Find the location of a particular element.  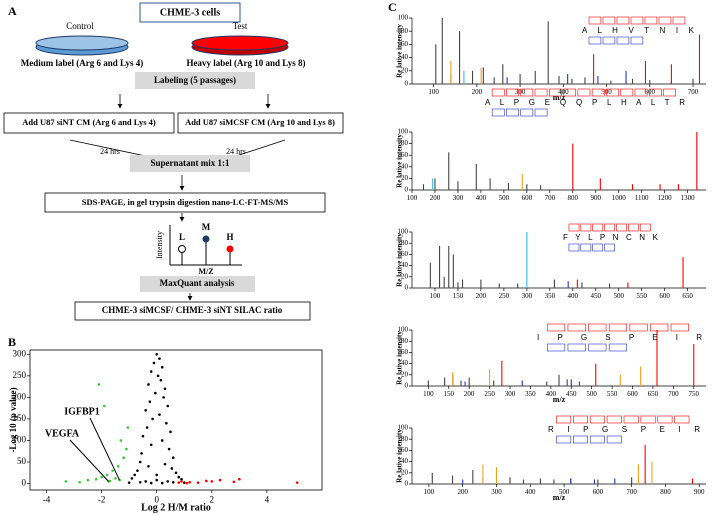

peak-h: H is located at coordinates (229, 237).